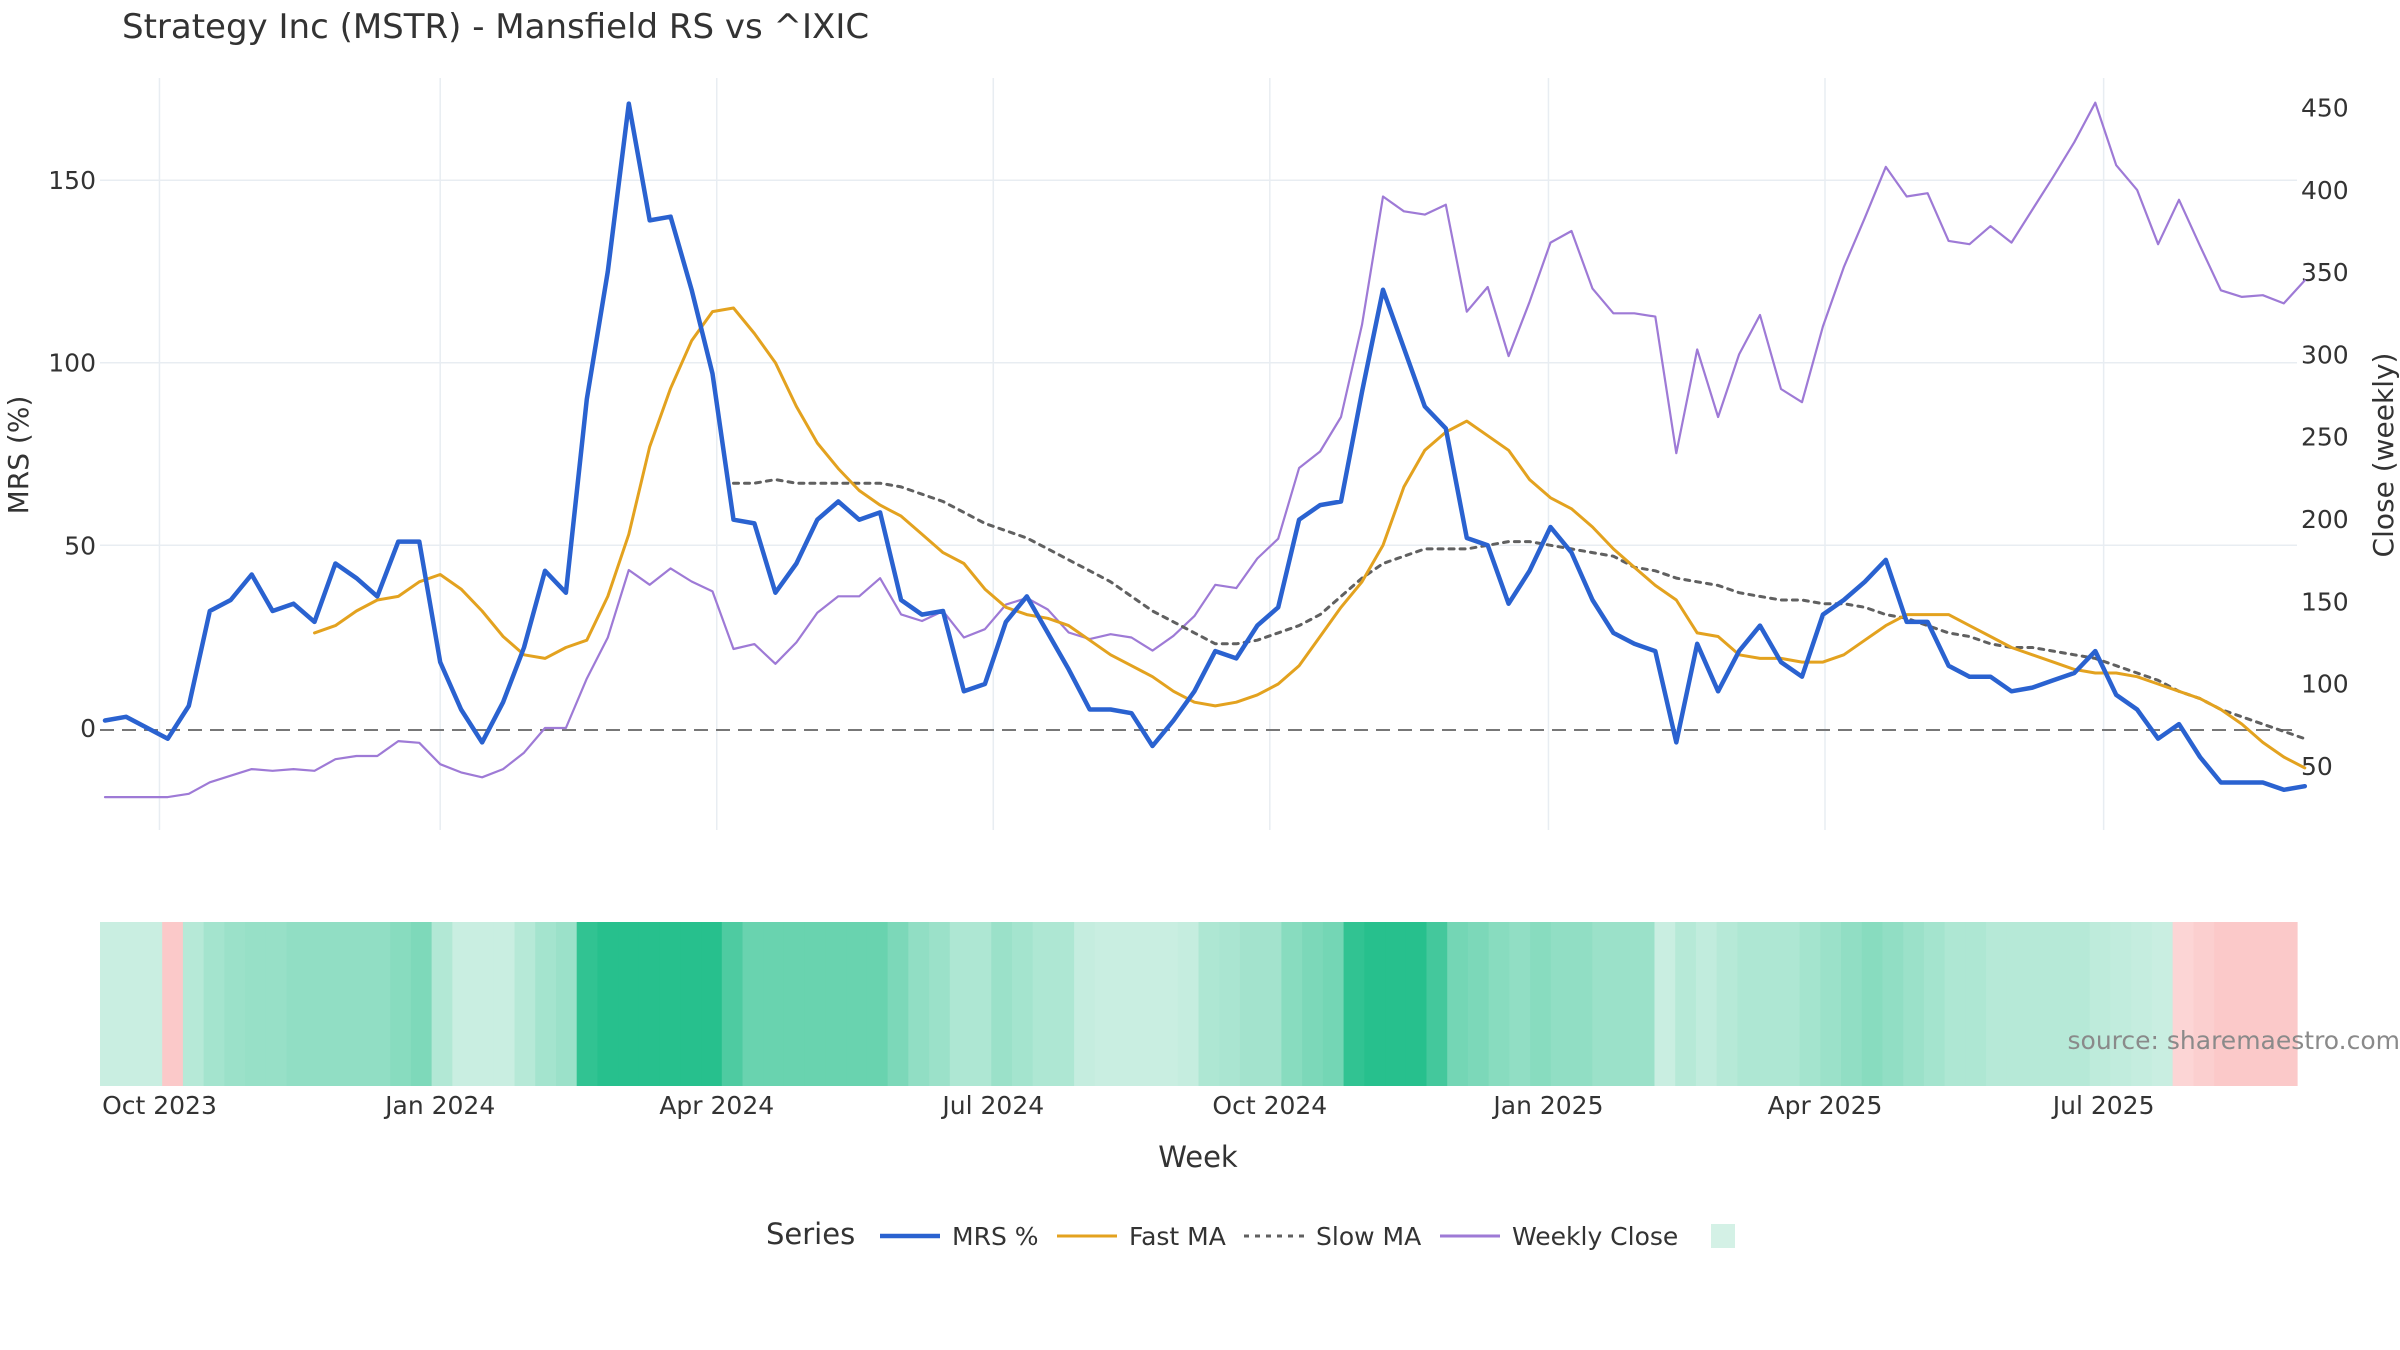  What do you see at coordinates (439, 1105) in the screenshot?
I see `x-tick-label: Jan 2024` at bounding box center [439, 1105].